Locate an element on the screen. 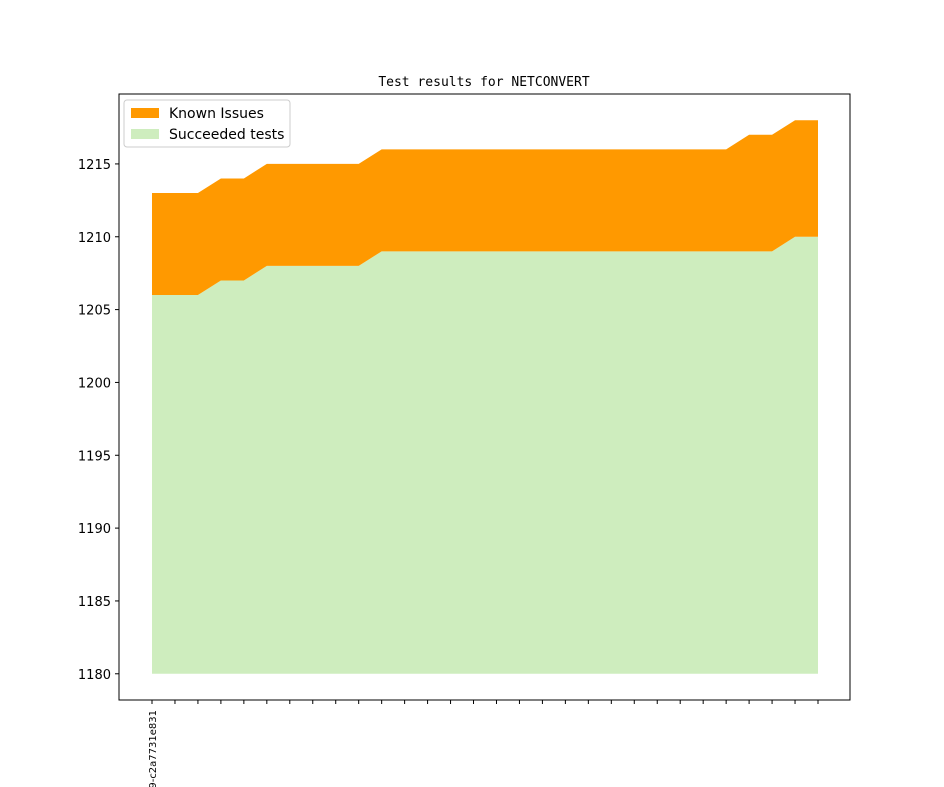 The image size is (944, 787). legend-entry-label: Known Issues is located at coordinates (216, 114).